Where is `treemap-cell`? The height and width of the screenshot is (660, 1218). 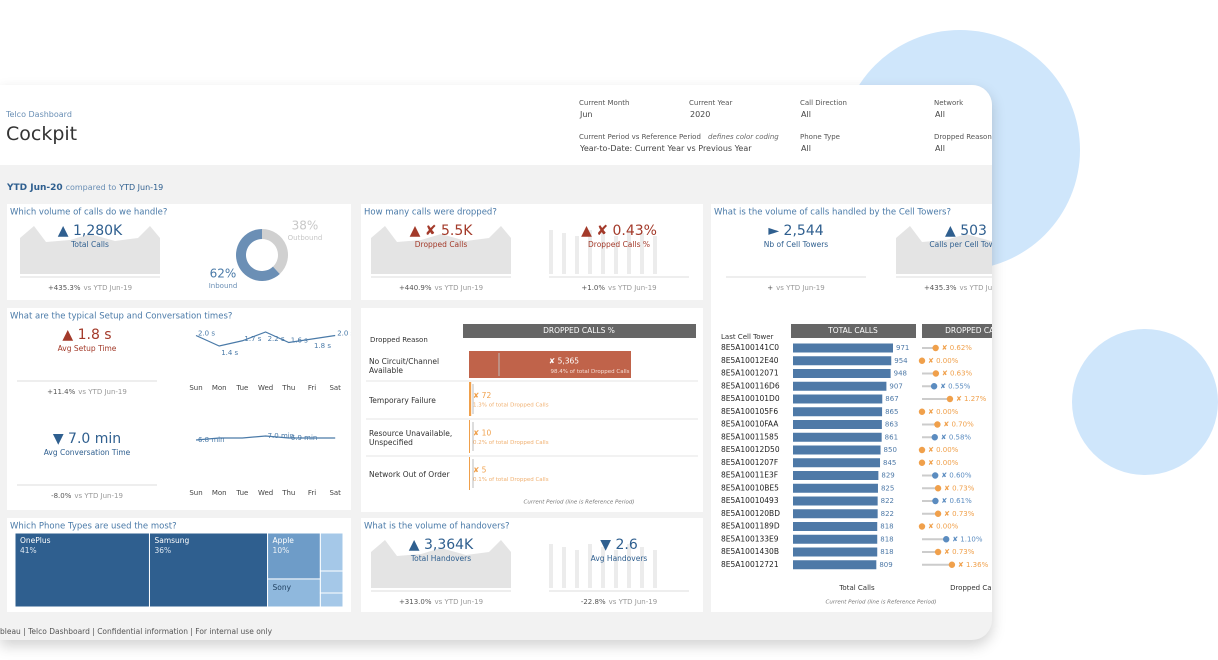 treemap-cell is located at coordinates (208, 570).